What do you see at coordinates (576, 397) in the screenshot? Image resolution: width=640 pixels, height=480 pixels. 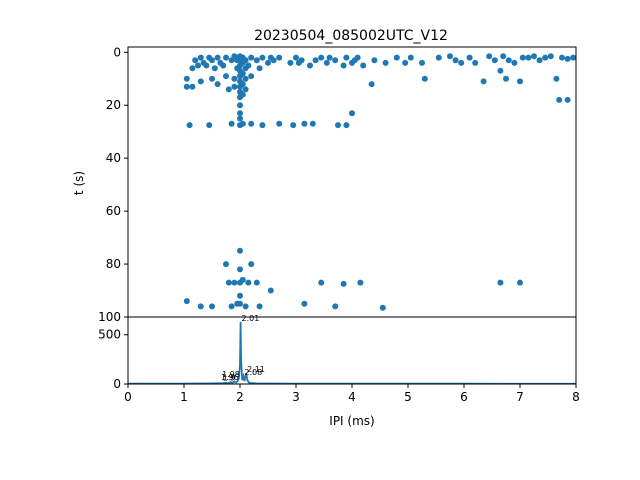 I see `x-tick-label: 8` at bounding box center [576, 397].